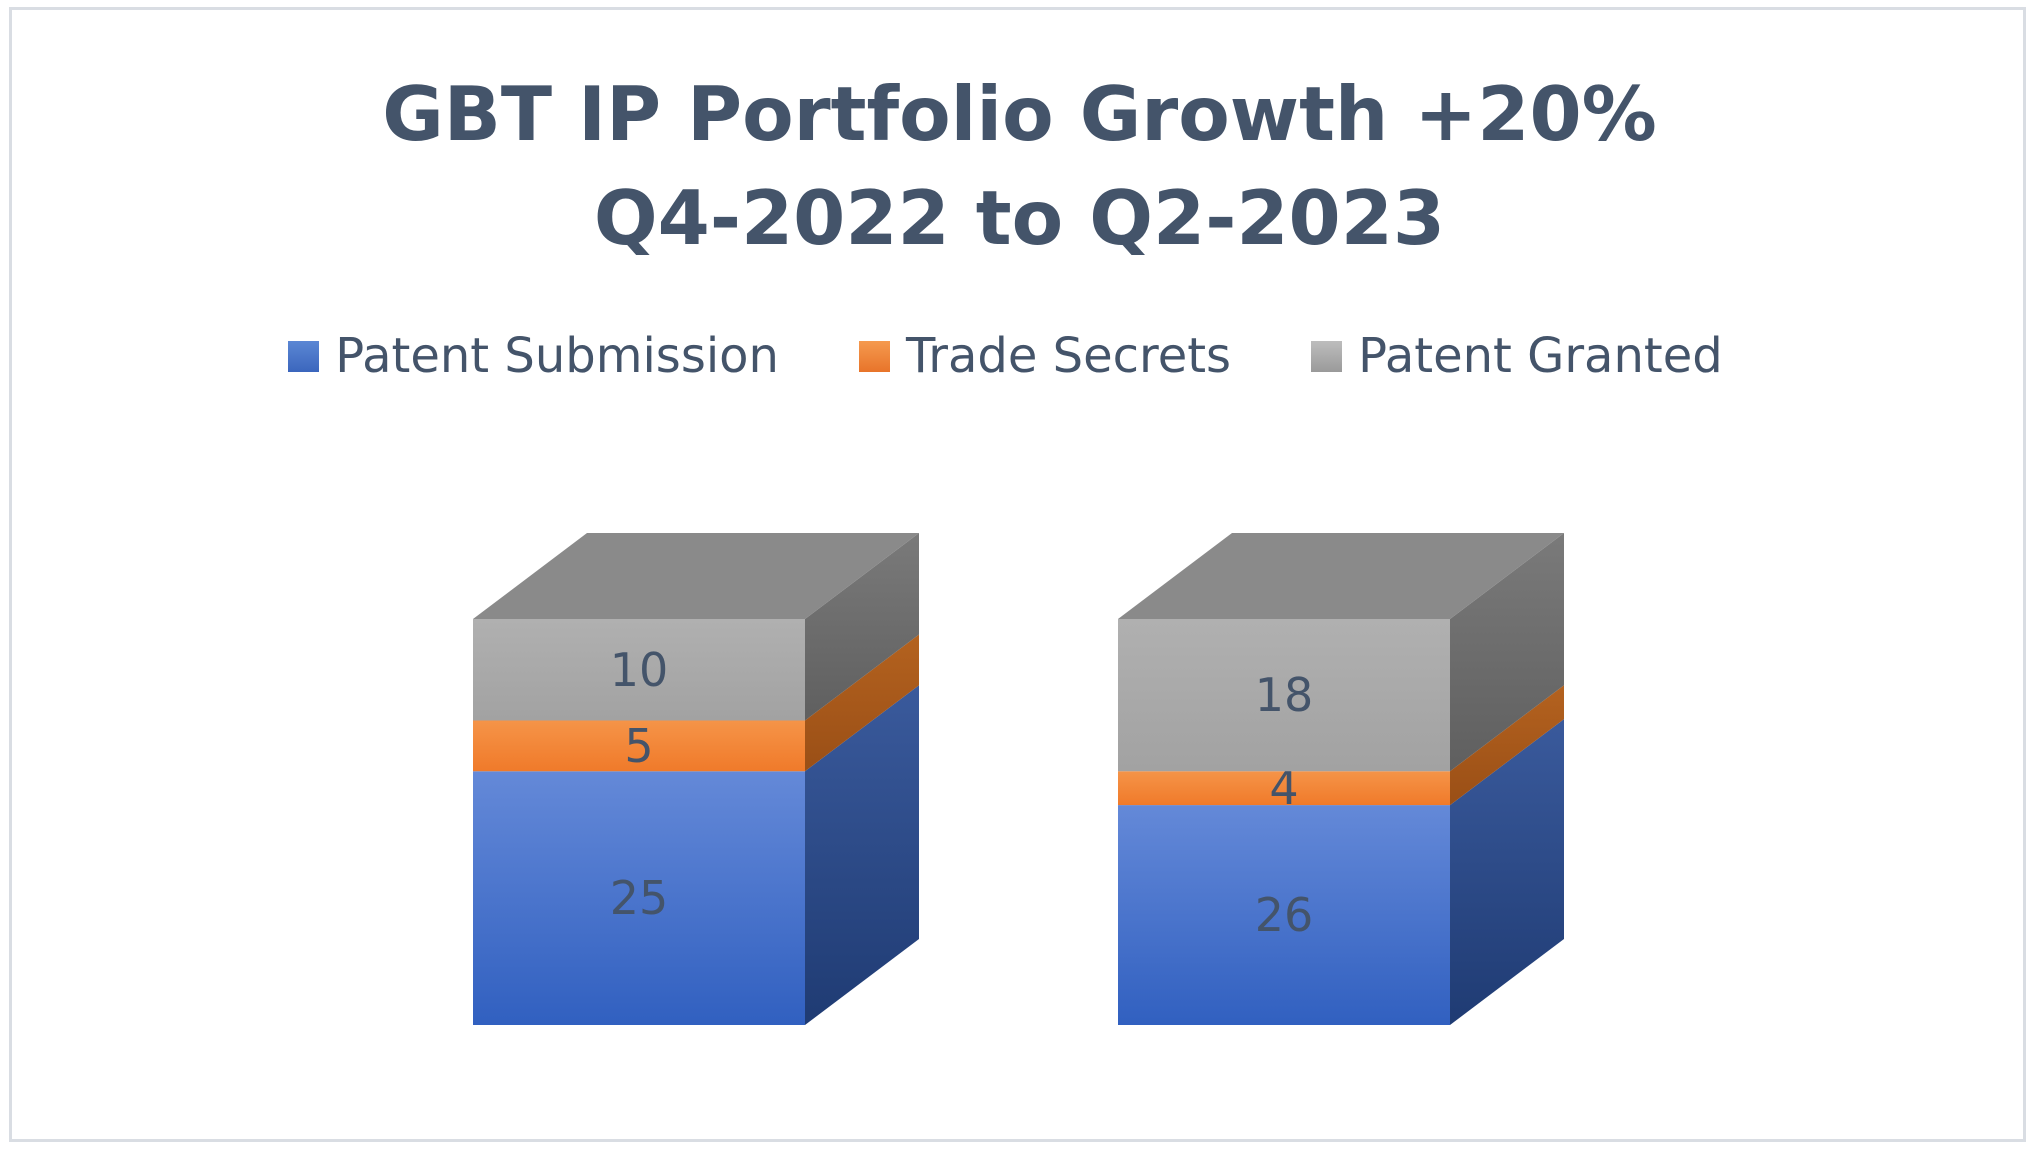 The image size is (2039, 1151). I want to click on bar-patent-submission-2-side, so click(1507, 872).